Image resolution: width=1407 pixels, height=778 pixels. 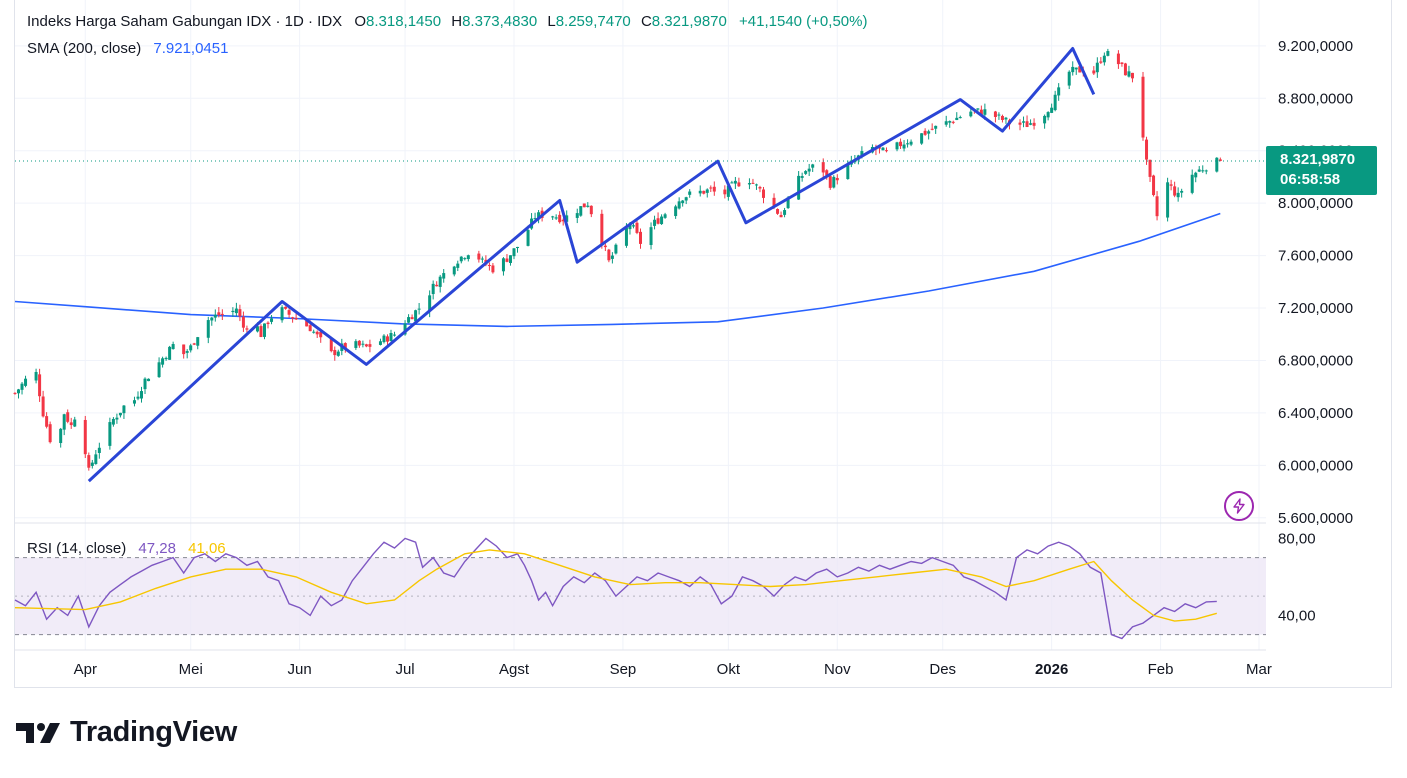 I want to click on price-tick-label: 7.600,0000, so click(x=1315, y=256).